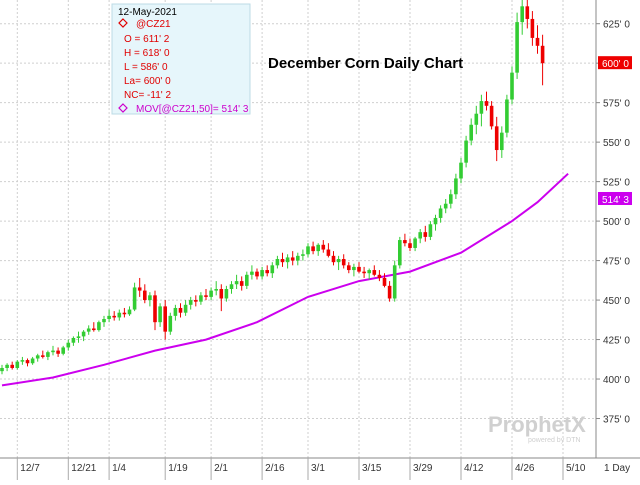 The height and width of the screenshot is (485, 640). Describe the element at coordinates (178, 468) in the screenshot. I see `x-tick-label: 1/19` at that location.